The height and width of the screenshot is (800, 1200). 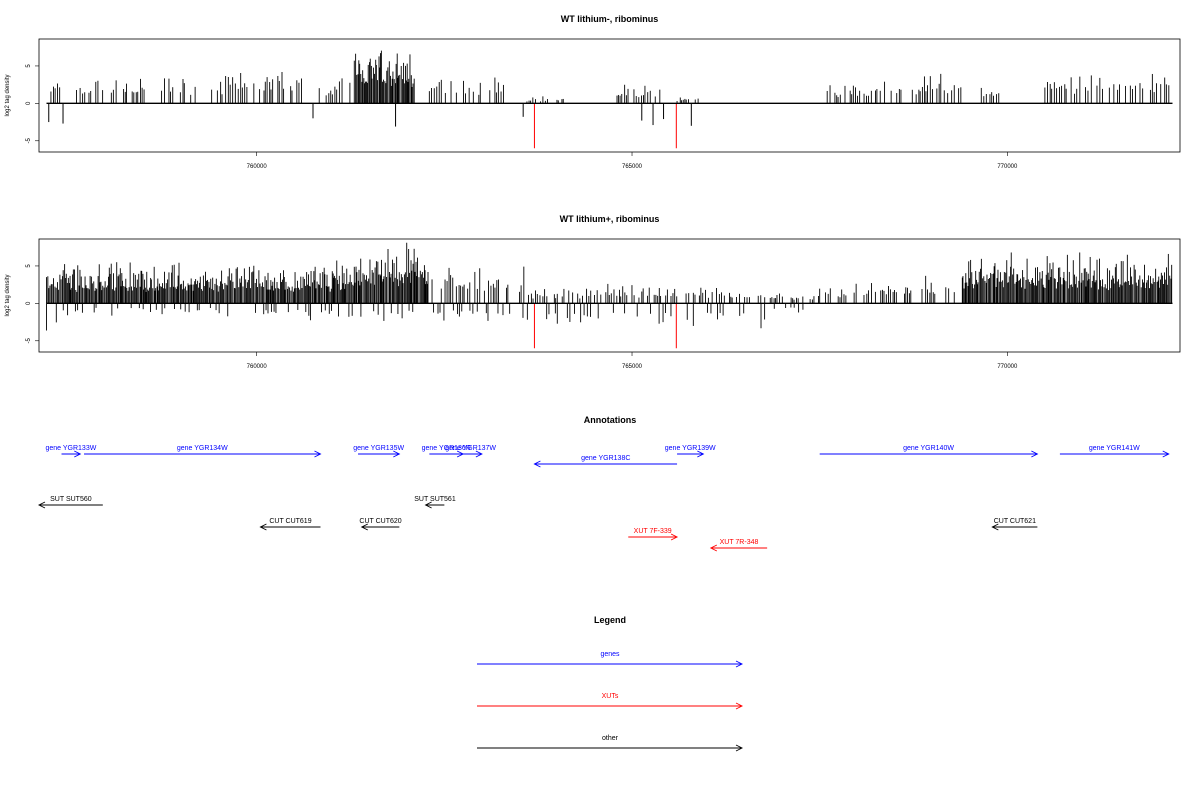 I want to click on plot-title: WT lithium+, ribominus, so click(x=610, y=219).